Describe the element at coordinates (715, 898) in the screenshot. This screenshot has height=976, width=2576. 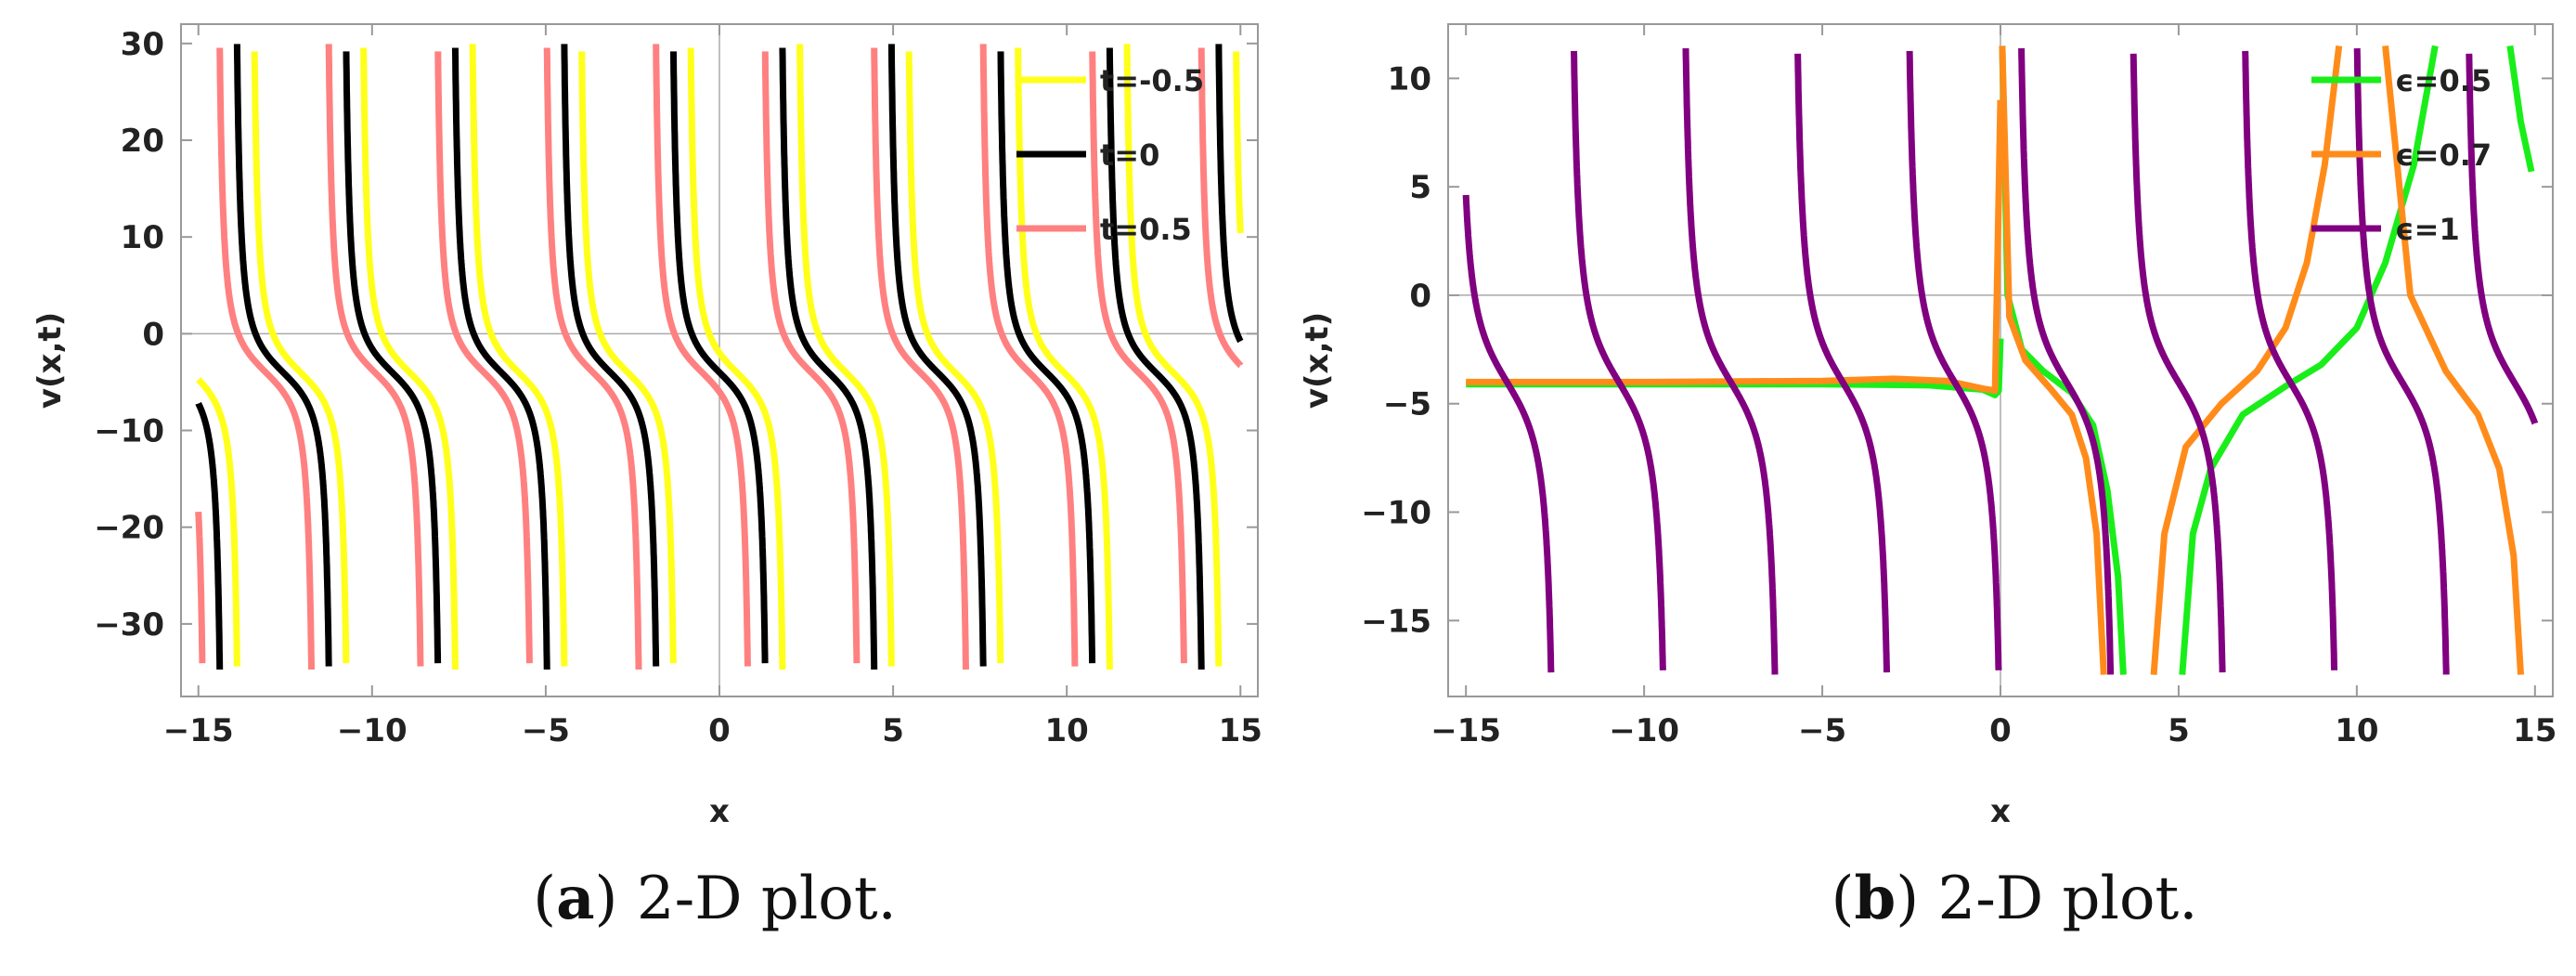
I see `caption-a: (a) 2-D plot.` at that location.